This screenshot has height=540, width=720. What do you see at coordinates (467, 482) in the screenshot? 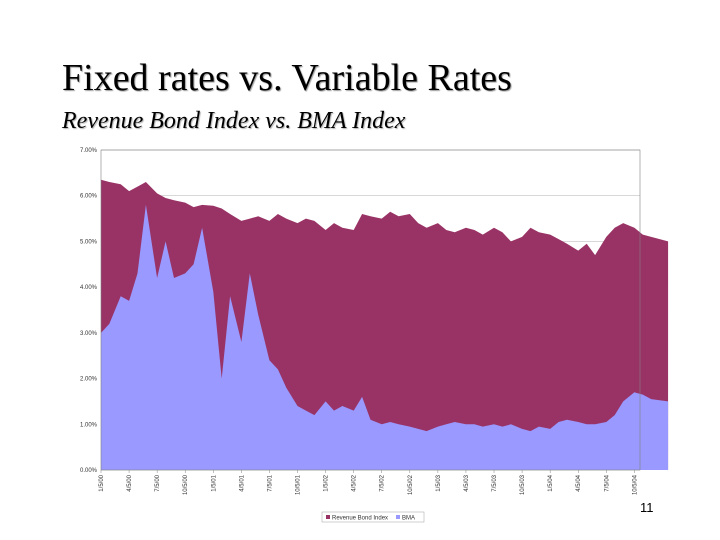
I see `x-tick-label: 4/5/03` at bounding box center [467, 482].